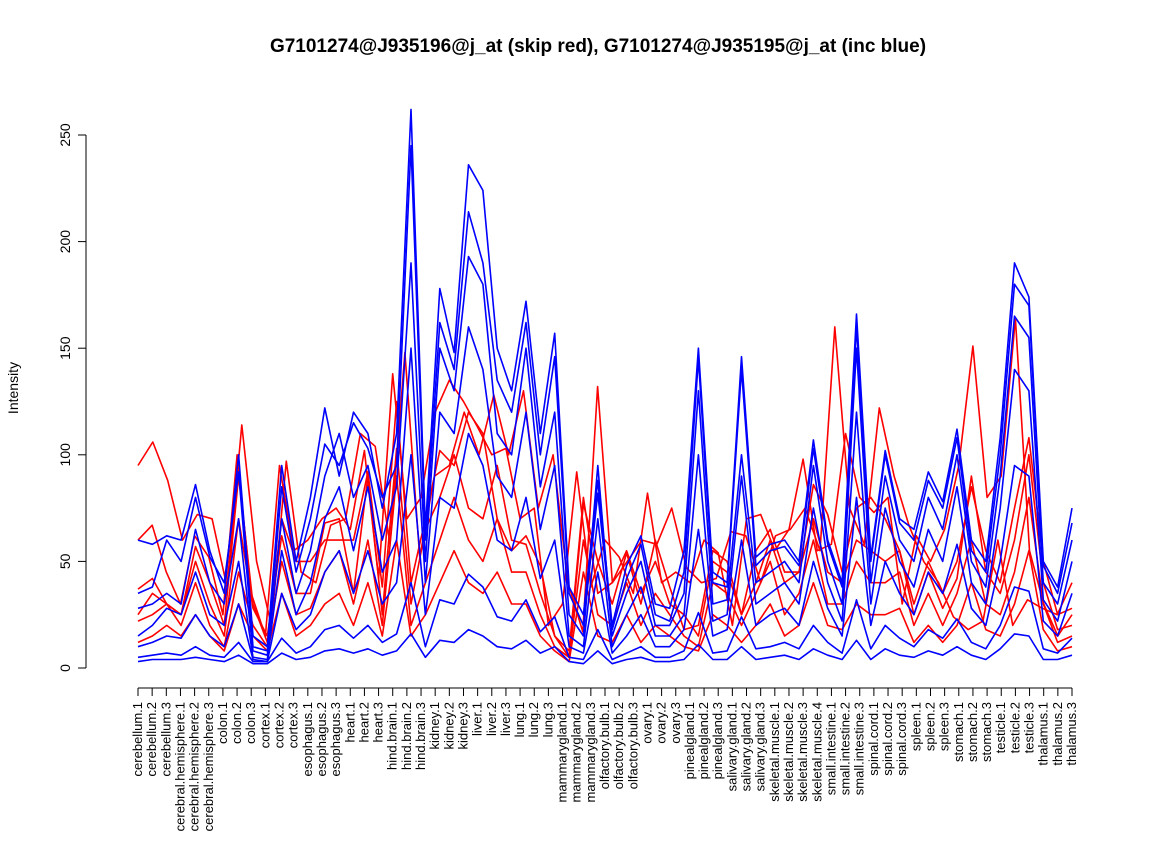  What do you see at coordinates (632, 745) in the screenshot?
I see `x-tick-label: olfactory.bulb.3` at bounding box center [632, 745].